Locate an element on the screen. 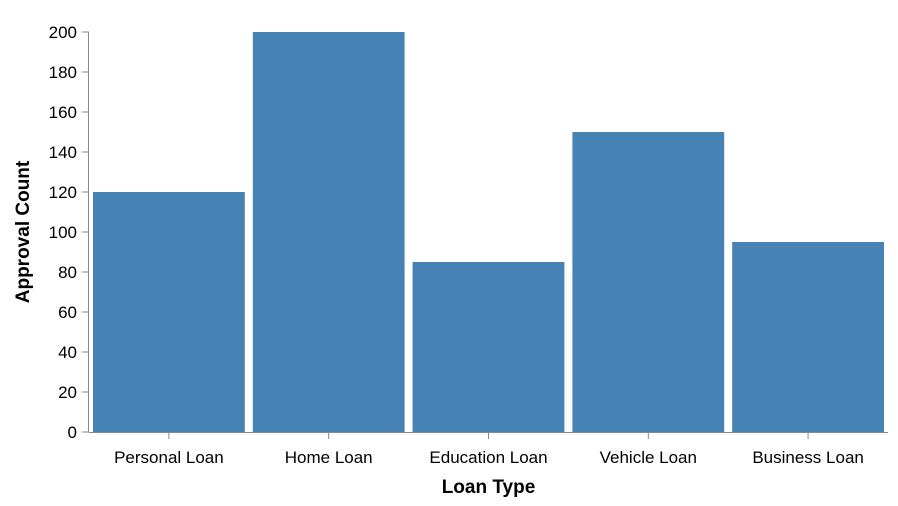  x-tick-label: Personal Loan is located at coordinates (169, 457).